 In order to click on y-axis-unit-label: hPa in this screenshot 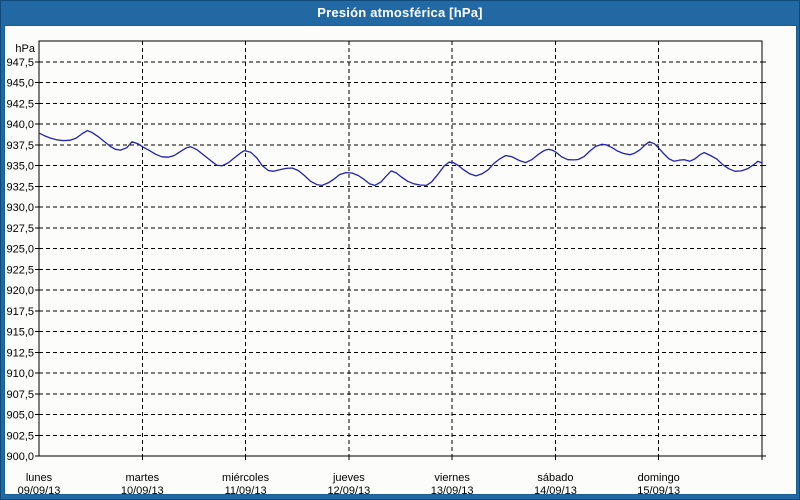, I will do `click(25, 49)`.